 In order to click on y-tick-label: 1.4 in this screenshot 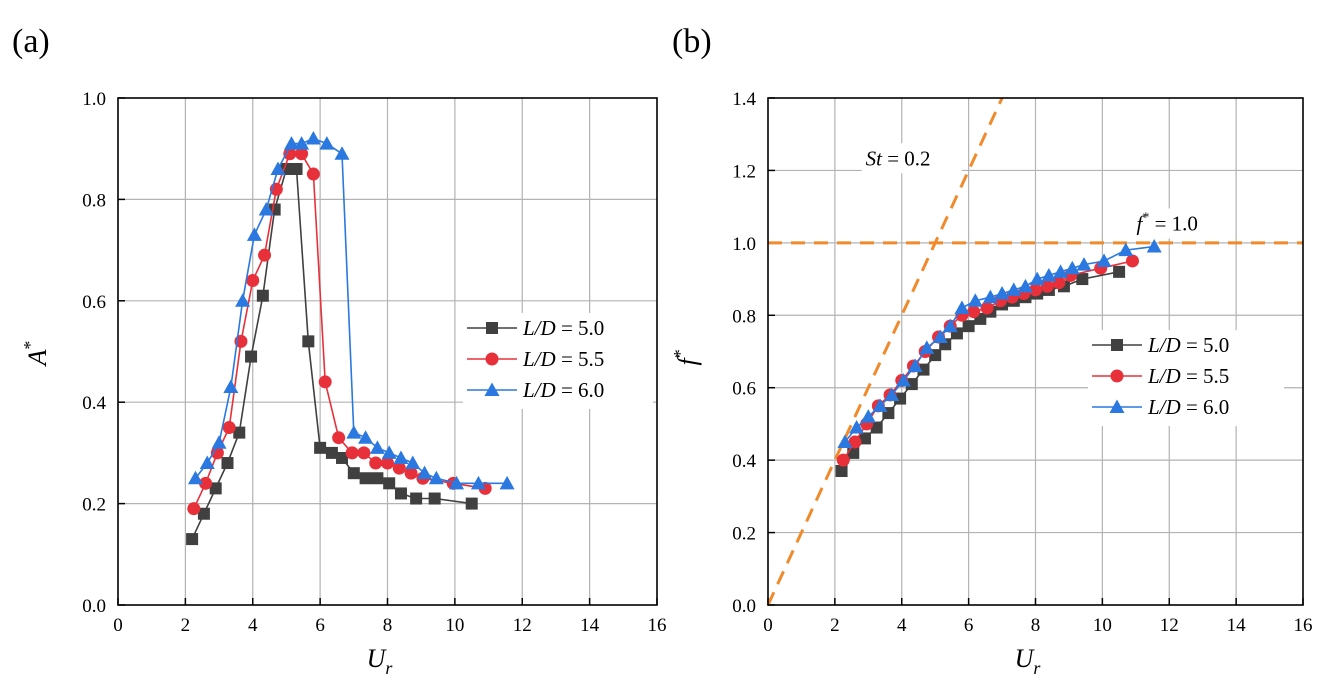, I will do `click(744, 99)`.